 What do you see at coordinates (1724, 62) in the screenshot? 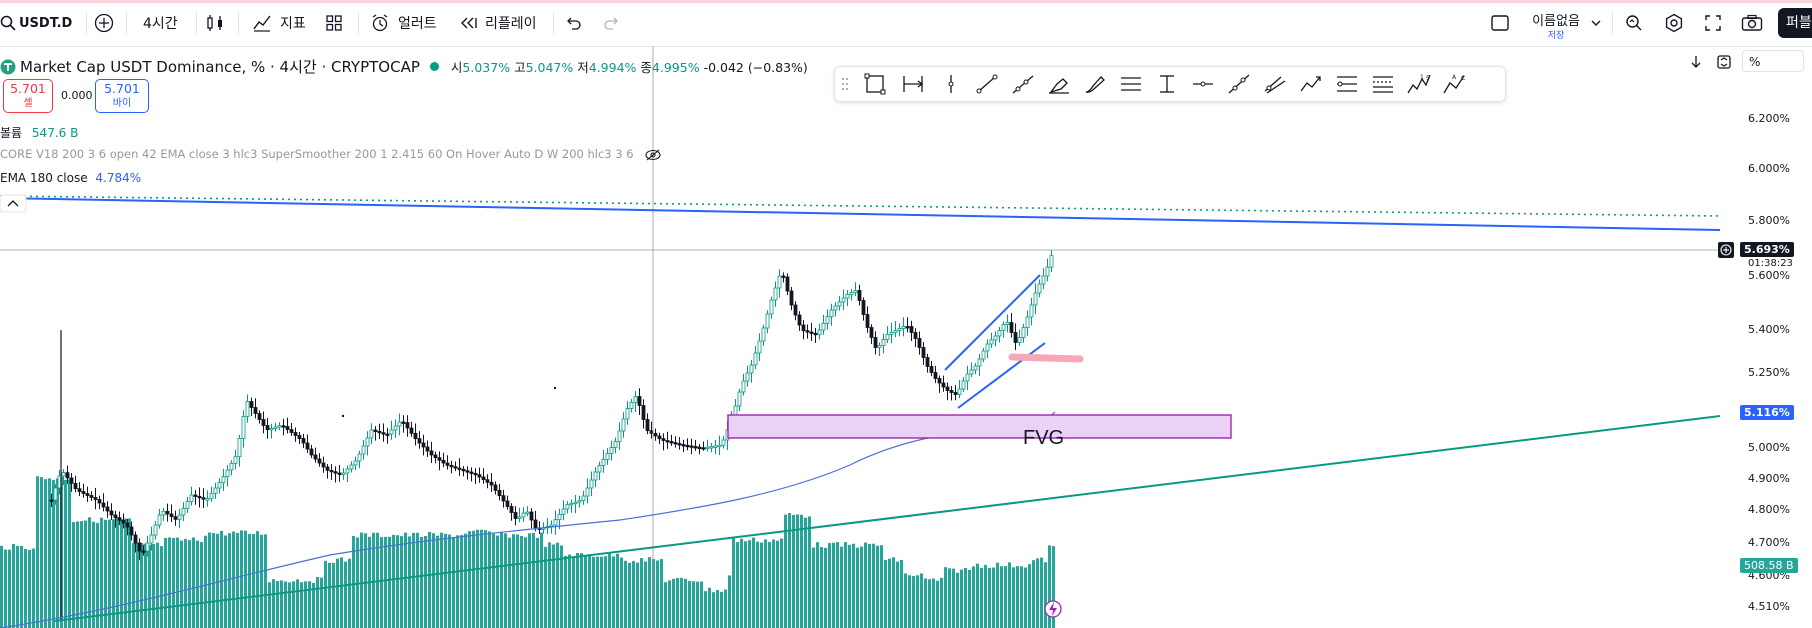
I see `reset-scale-icon` at bounding box center [1724, 62].